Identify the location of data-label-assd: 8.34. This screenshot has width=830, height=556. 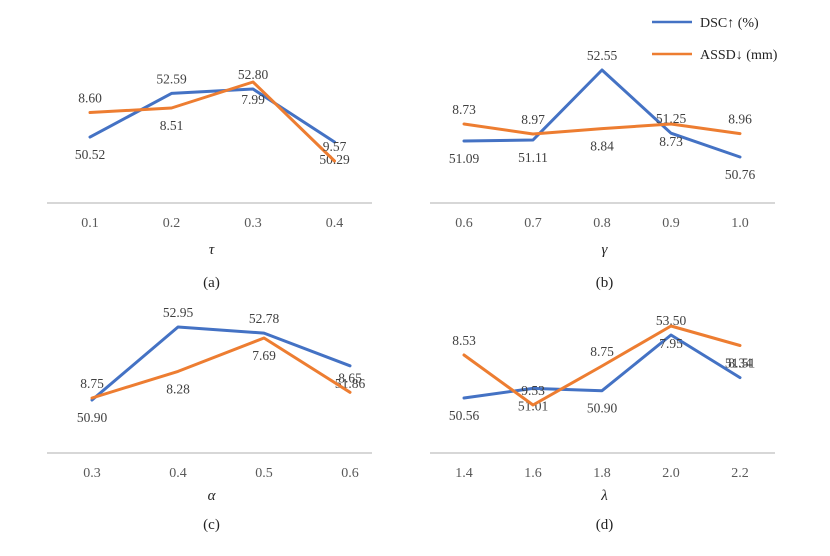
(740, 363).